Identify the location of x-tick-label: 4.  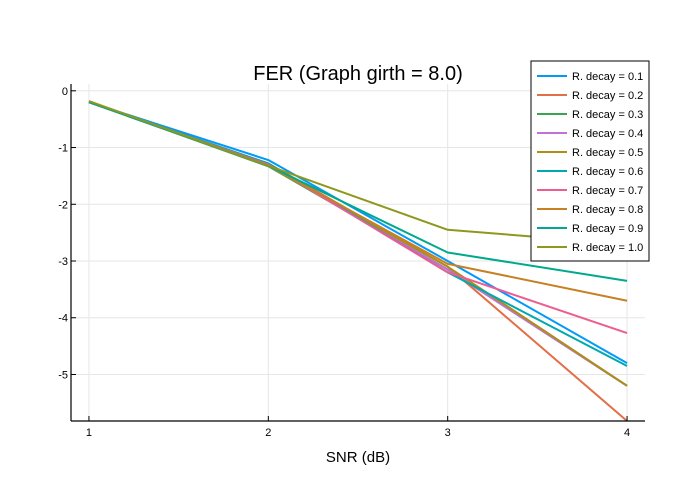
(627, 433).